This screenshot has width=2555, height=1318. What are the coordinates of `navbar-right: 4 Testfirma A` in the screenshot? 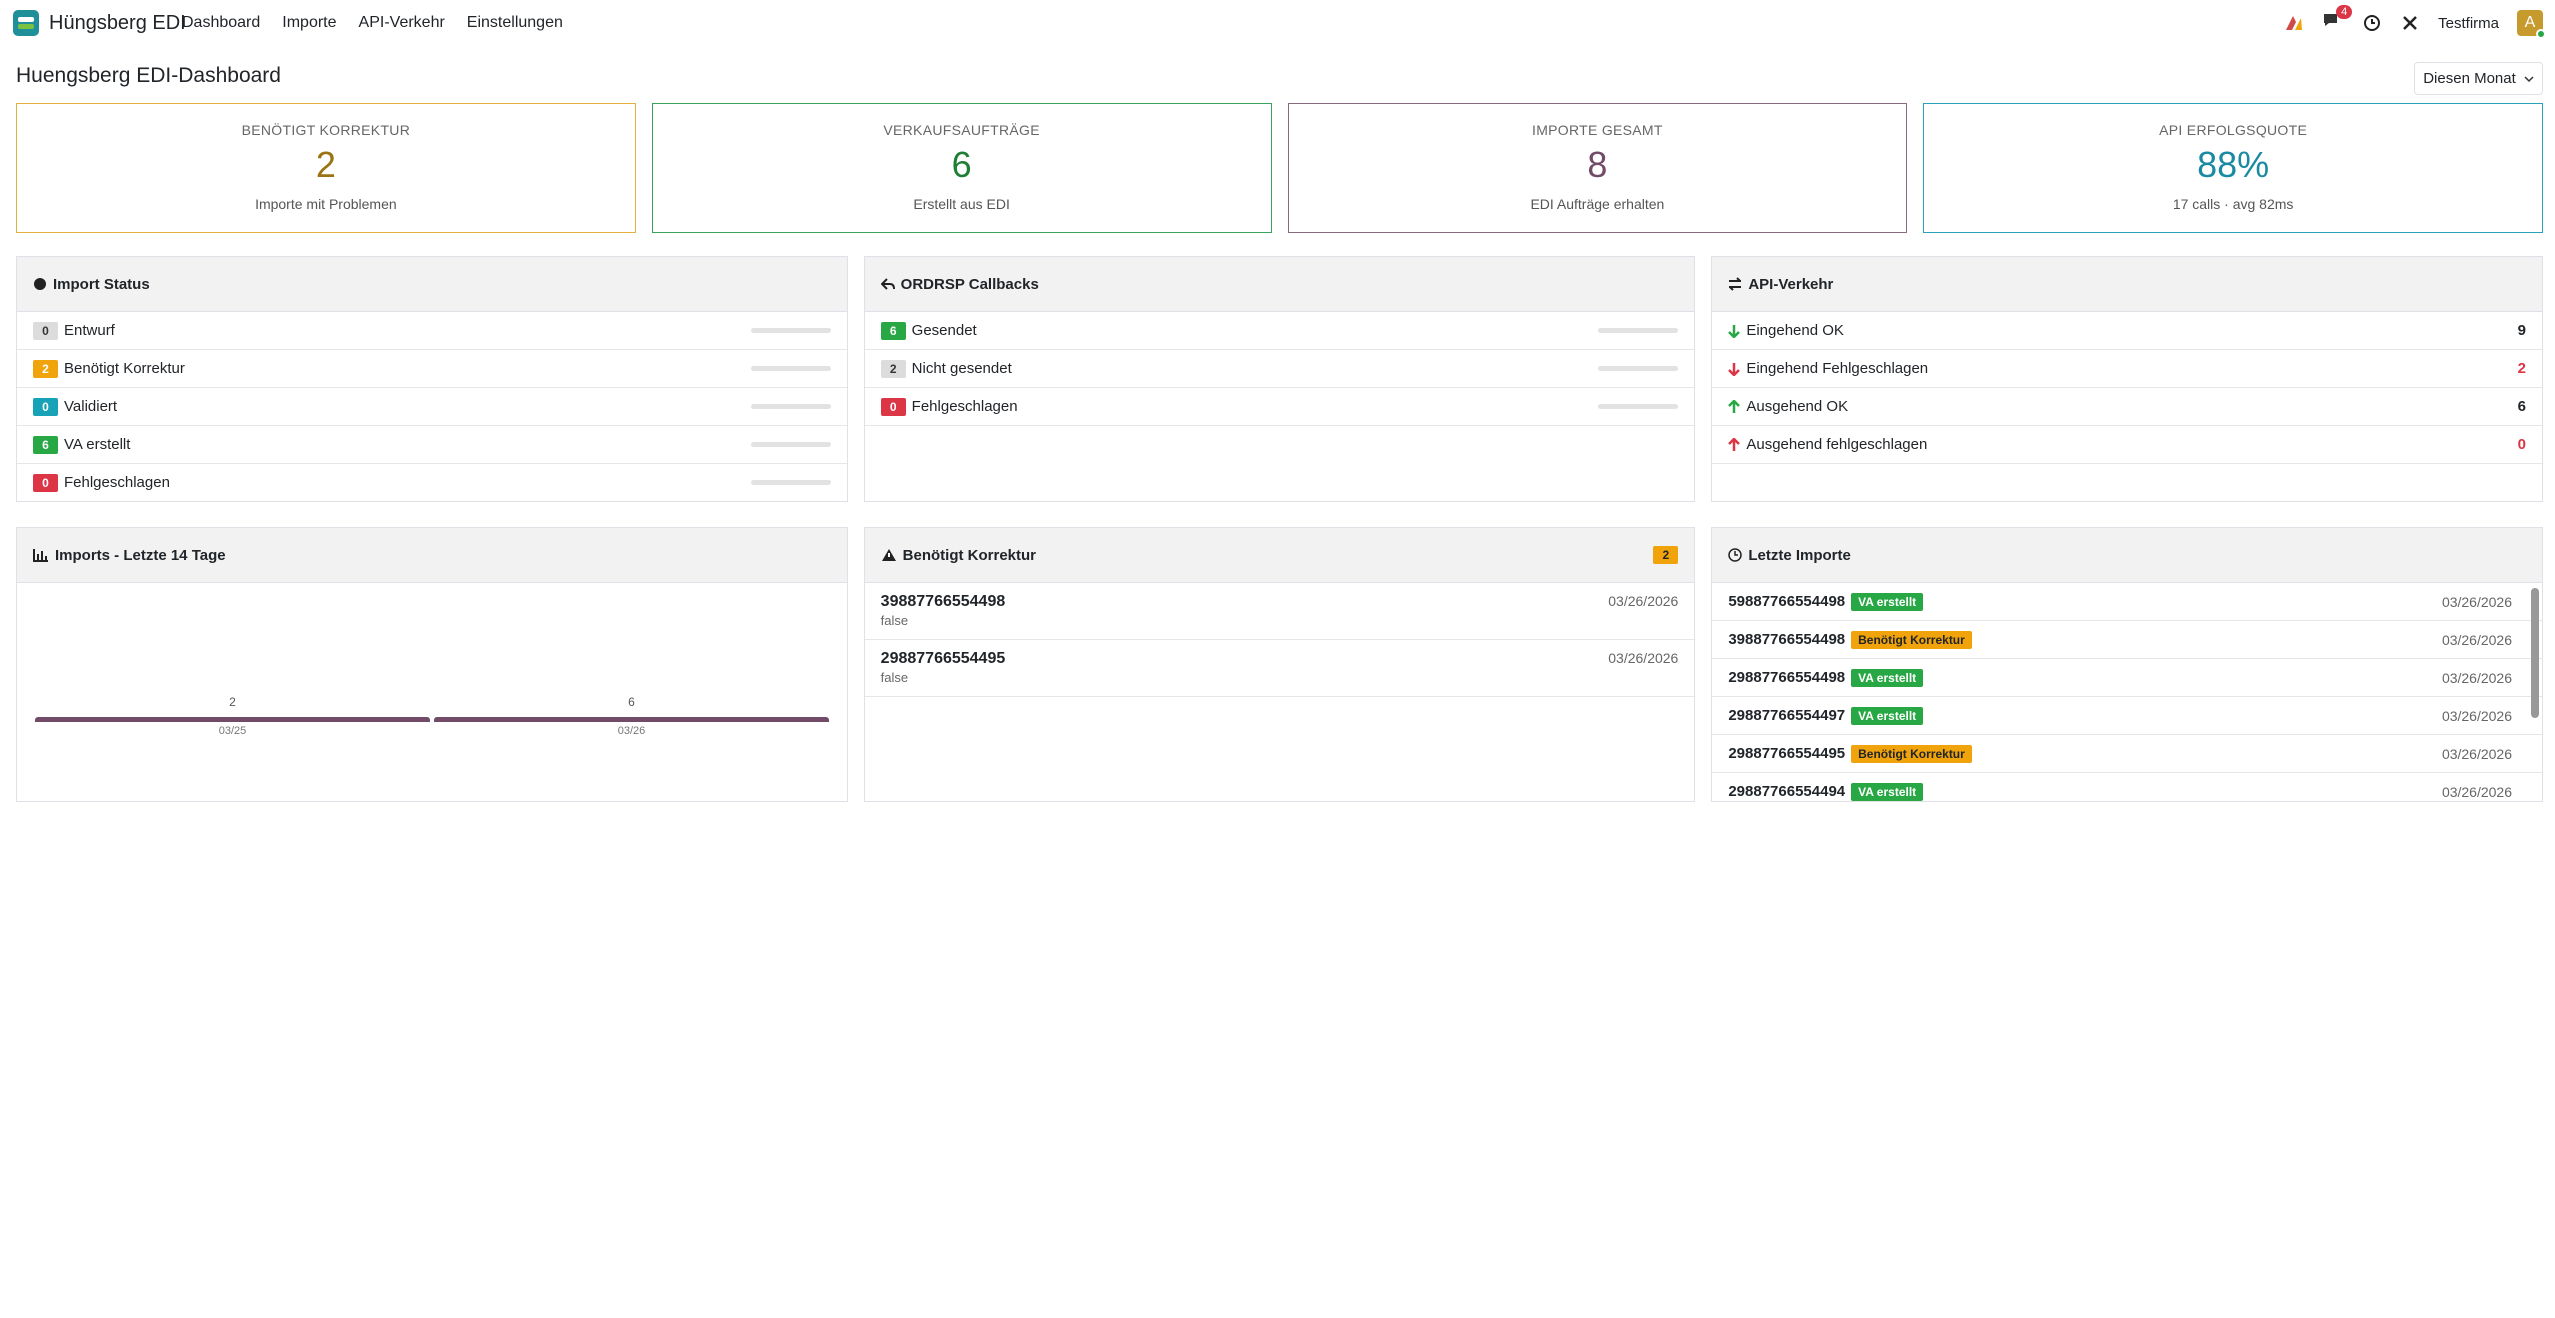 It's located at (2415, 21).